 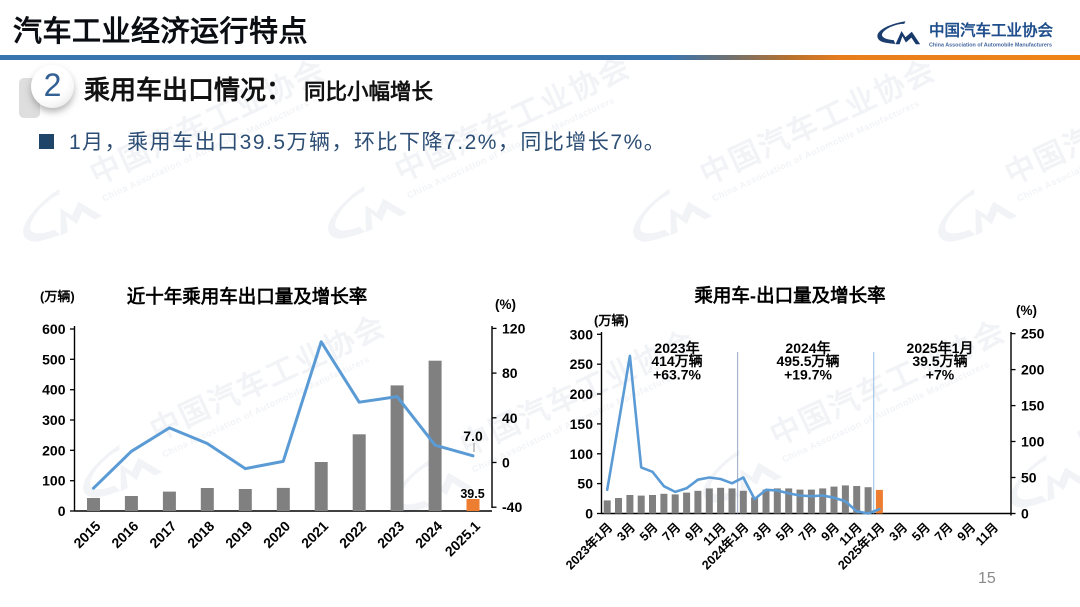 I want to click on svg-text: 400, so click(x=54, y=390).